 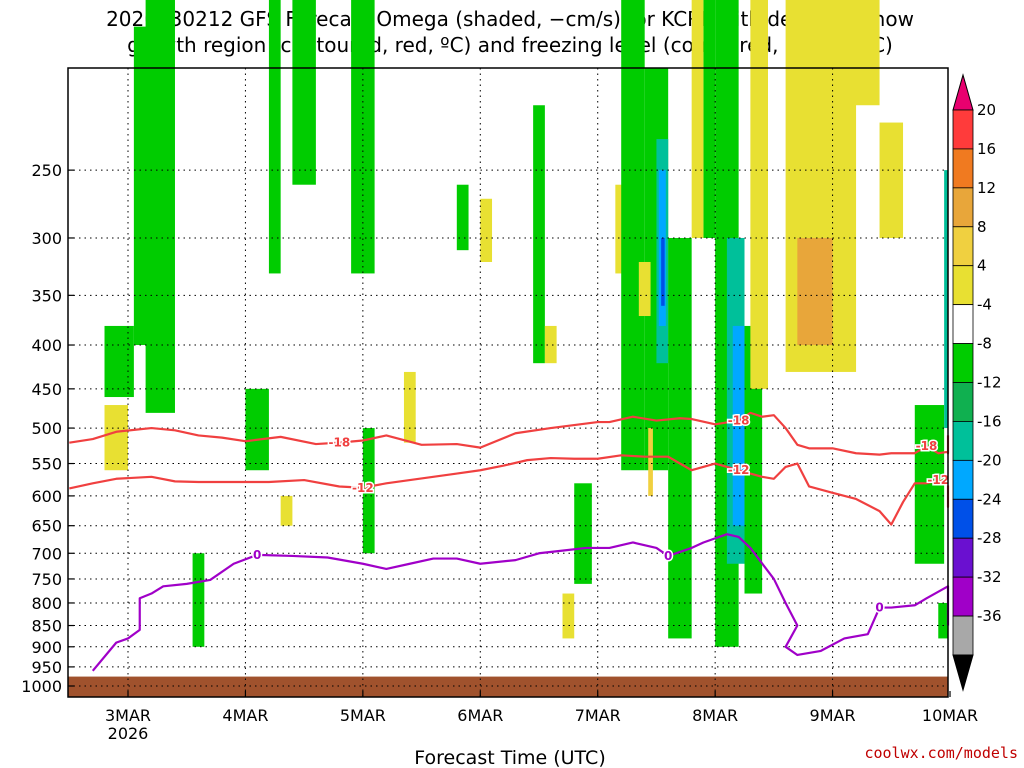 I want to click on x-axis-label: Forecast Time (UTC), so click(x=509, y=757).